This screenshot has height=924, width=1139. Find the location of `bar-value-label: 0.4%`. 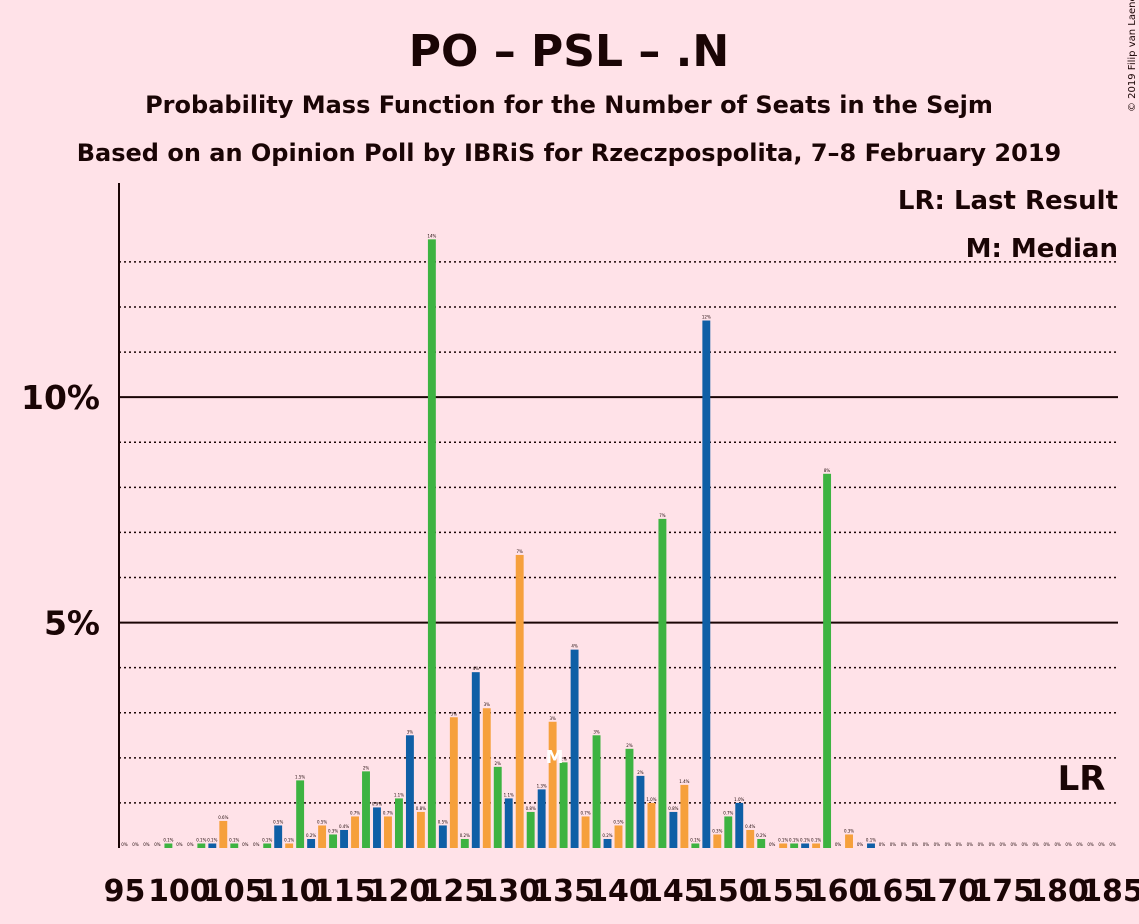

bar-value-label: 0.4% is located at coordinates (344, 826).